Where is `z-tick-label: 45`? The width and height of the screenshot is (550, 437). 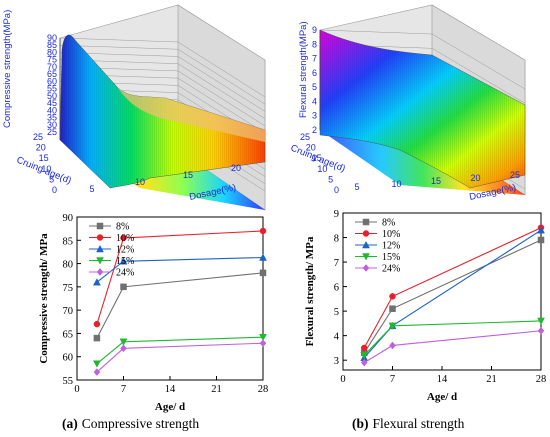 z-tick-label: 45 is located at coordinates (52, 103).